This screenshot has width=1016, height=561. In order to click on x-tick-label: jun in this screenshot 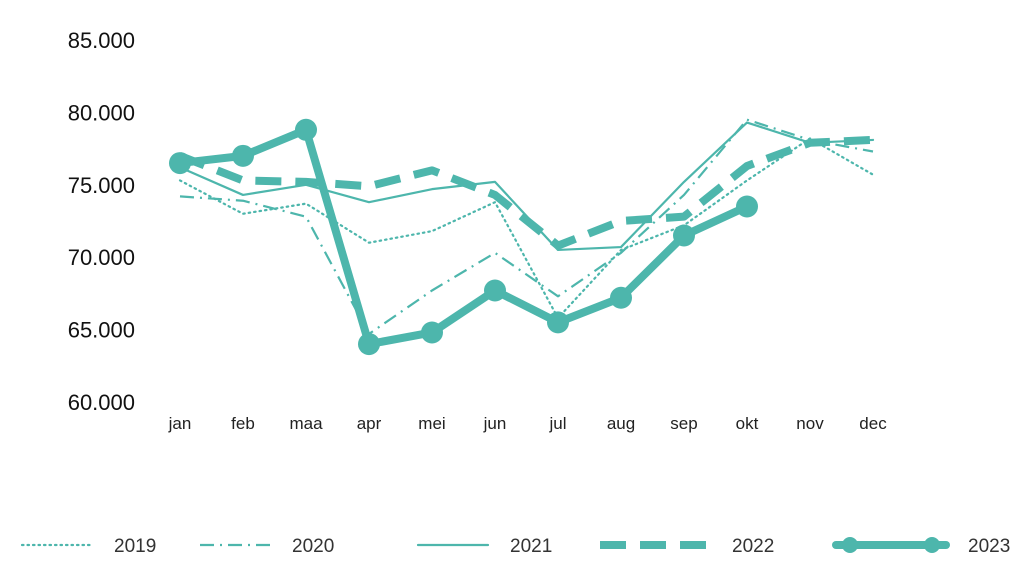, I will do `click(495, 423)`.